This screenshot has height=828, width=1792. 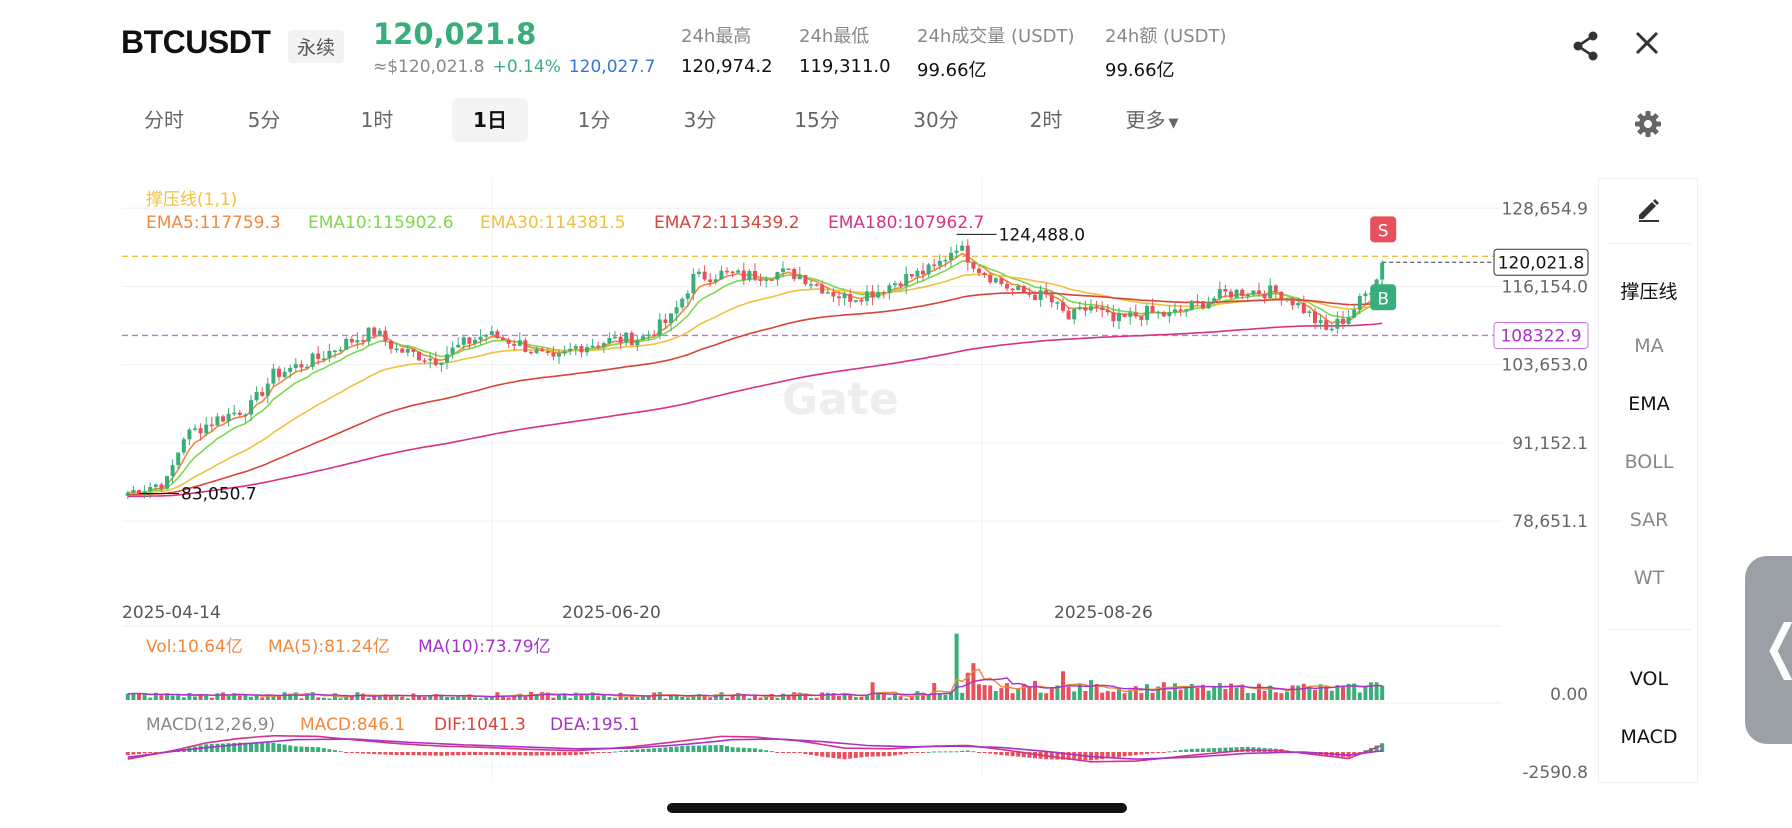 What do you see at coordinates (1648, 126) in the screenshot?
I see `gear-icon` at bounding box center [1648, 126].